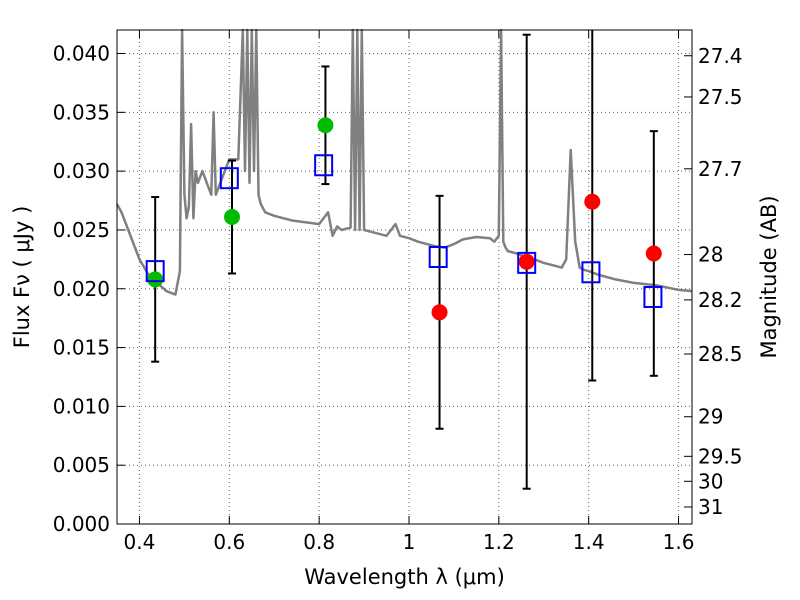  I want to click on y-tick-label: 0.010, so click(81, 406).